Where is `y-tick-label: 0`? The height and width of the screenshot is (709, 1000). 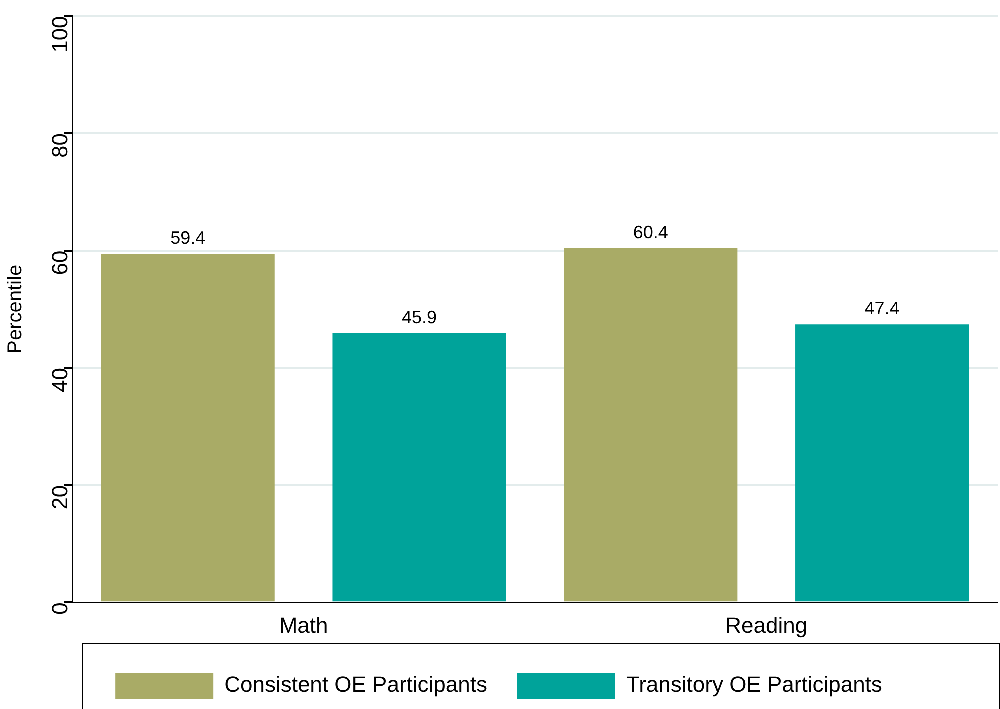
y-tick-label: 0 is located at coordinates (59, 608).